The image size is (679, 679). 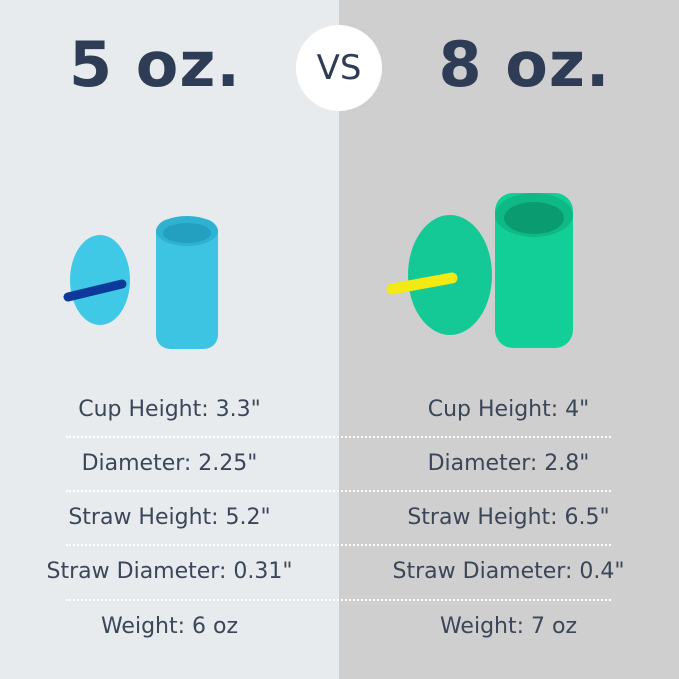 I want to click on right-diameter: Diameter: 2.8", so click(x=508, y=463).